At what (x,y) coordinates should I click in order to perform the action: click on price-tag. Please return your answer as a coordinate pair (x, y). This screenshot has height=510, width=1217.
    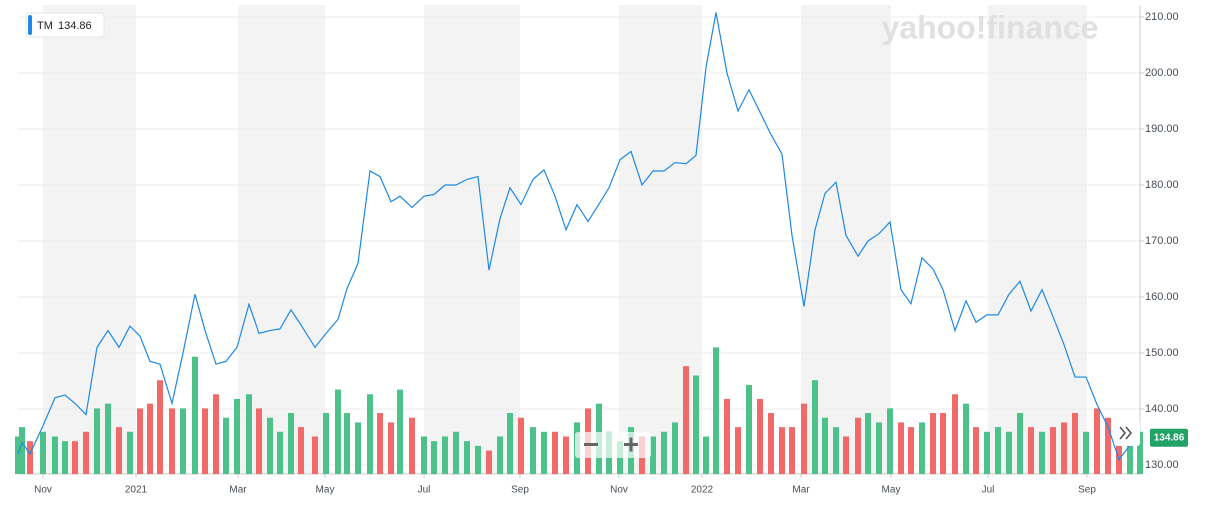
    Looking at the image, I should click on (1169, 437).